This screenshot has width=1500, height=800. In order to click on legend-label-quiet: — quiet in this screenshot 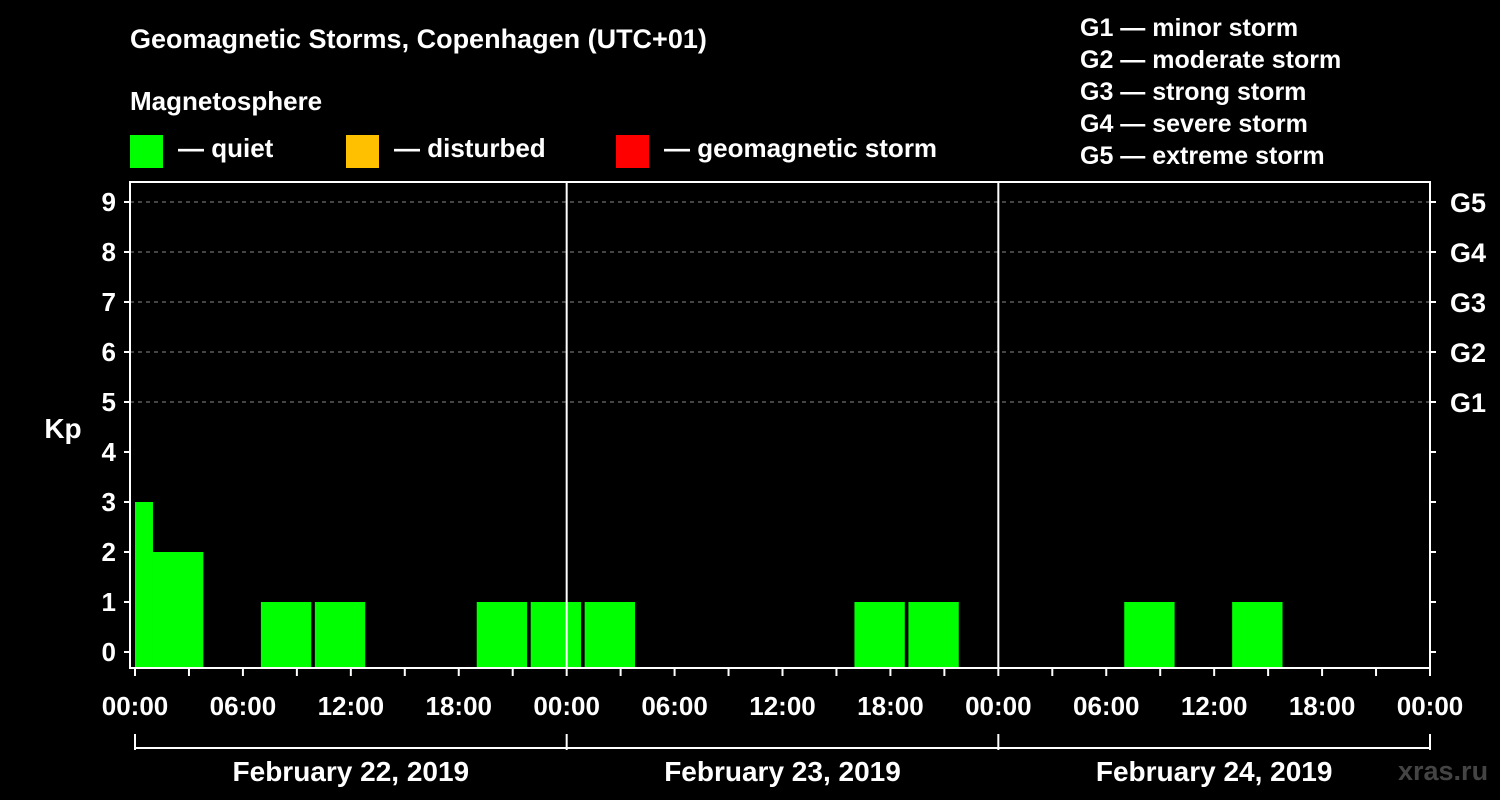, I will do `click(226, 148)`.